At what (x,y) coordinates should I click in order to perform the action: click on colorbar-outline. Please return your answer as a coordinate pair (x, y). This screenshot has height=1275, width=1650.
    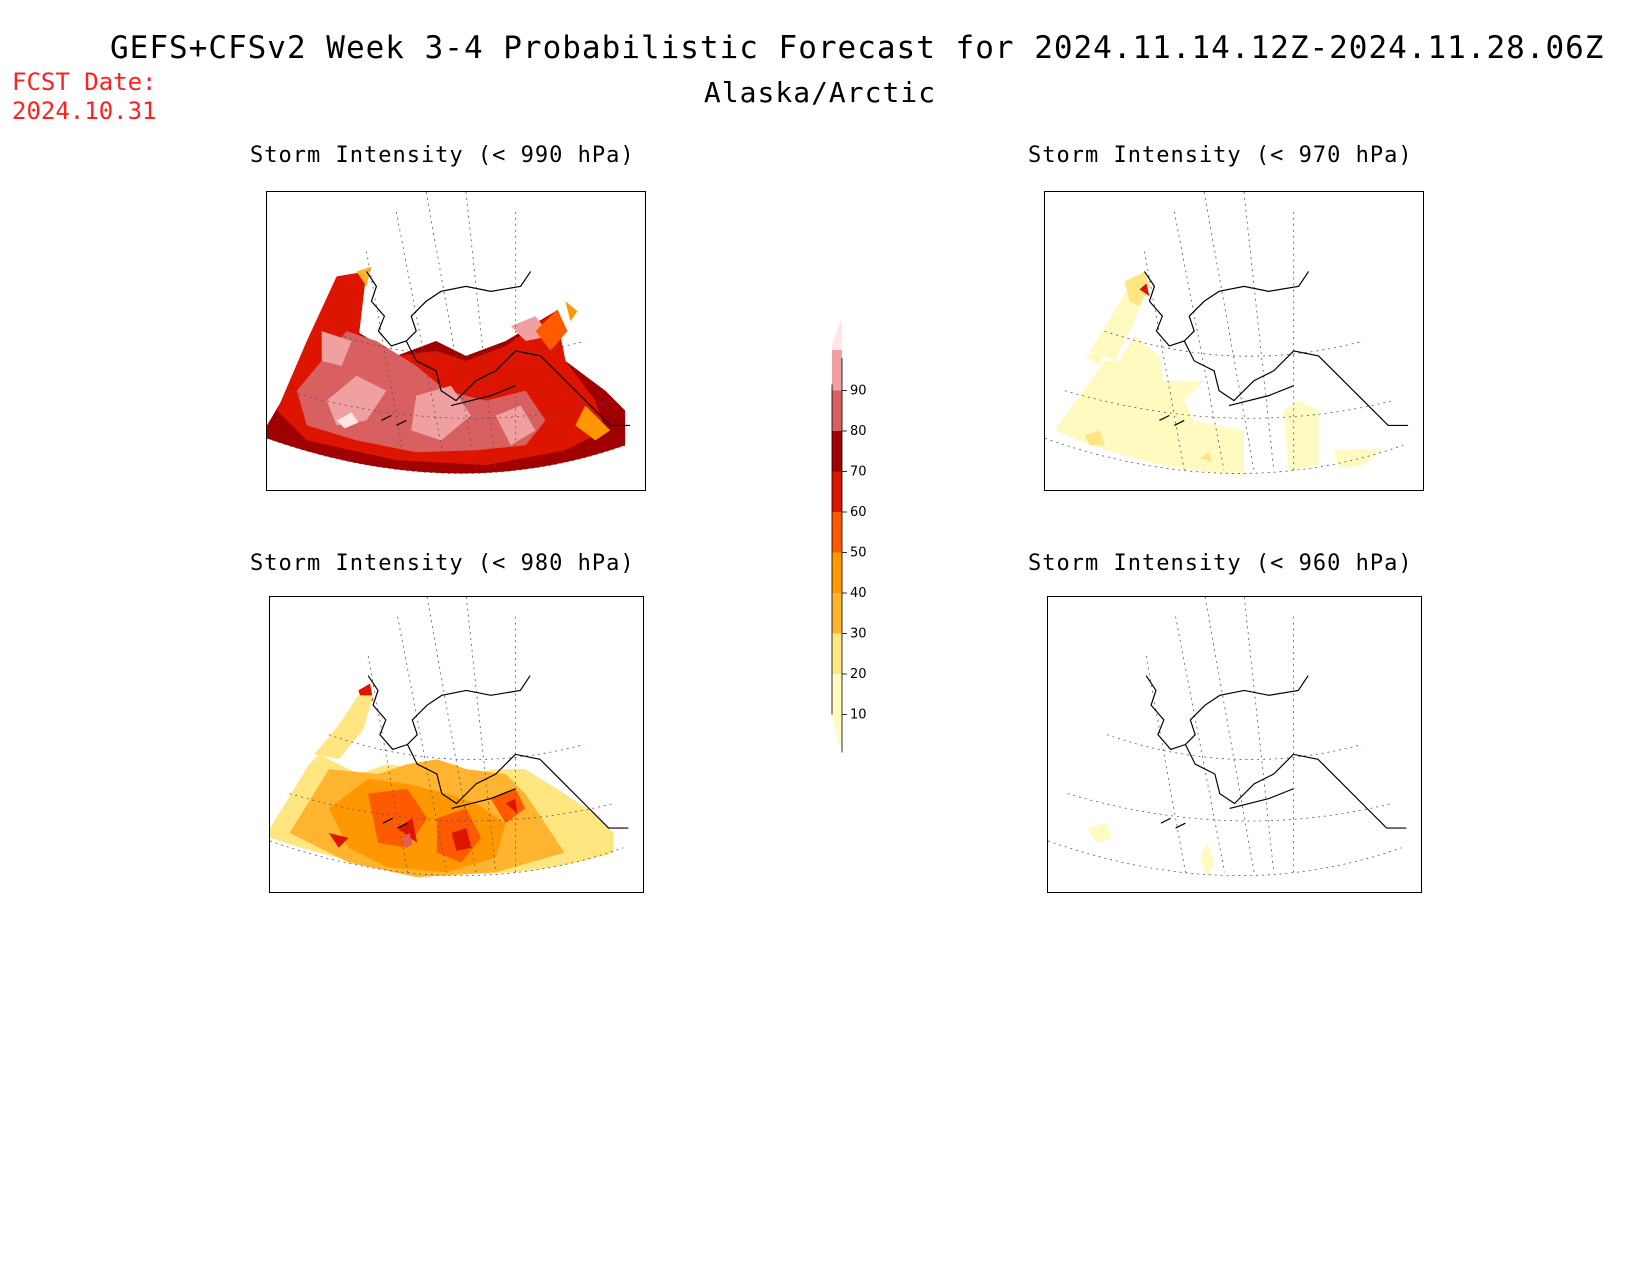
    Looking at the image, I should click on (837, 555).